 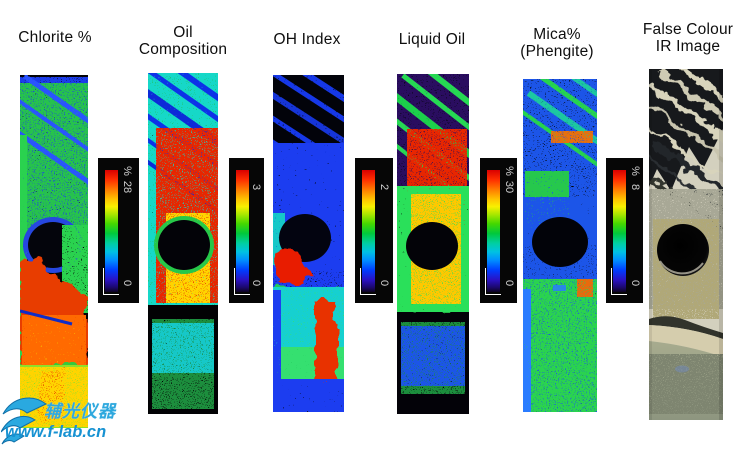 What do you see at coordinates (183, 41) in the screenshot?
I see `panel-title-oil-composition: Oil Composition` at bounding box center [183, 41].